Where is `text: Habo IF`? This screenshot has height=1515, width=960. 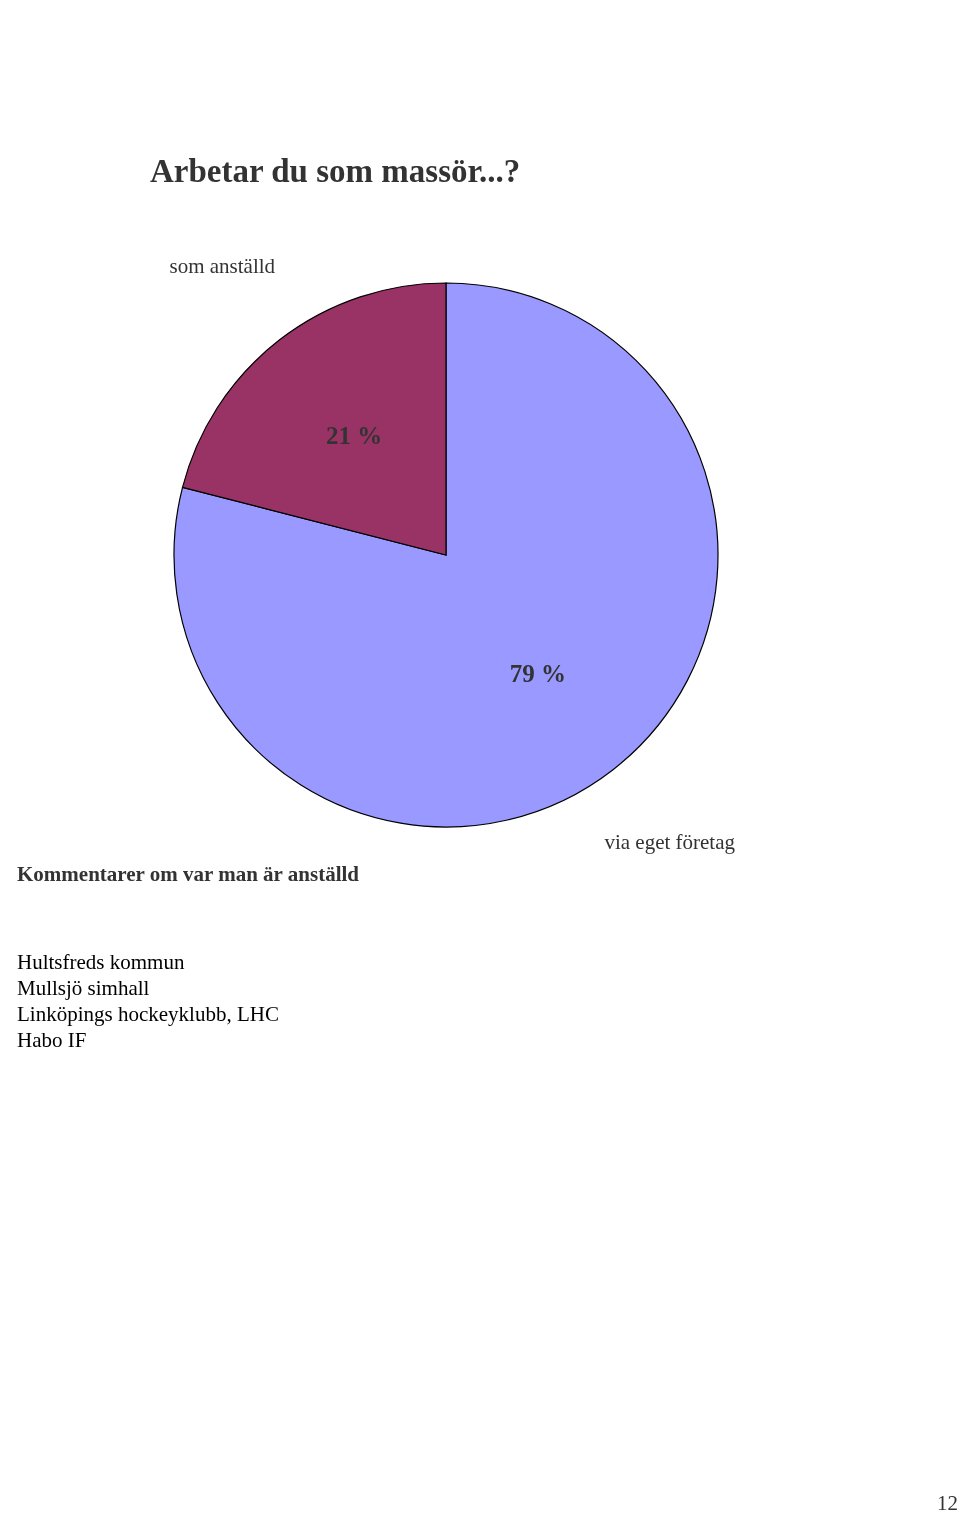
text: Habo IF is located at coordinates (52, 1040).